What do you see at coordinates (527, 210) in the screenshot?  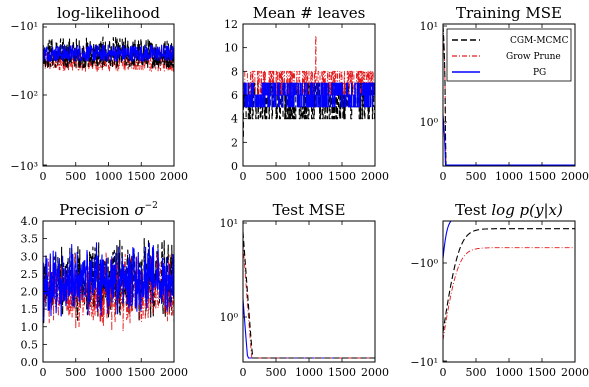 I see `title-math: log p(y|x)` at bounding box center [527, 210].